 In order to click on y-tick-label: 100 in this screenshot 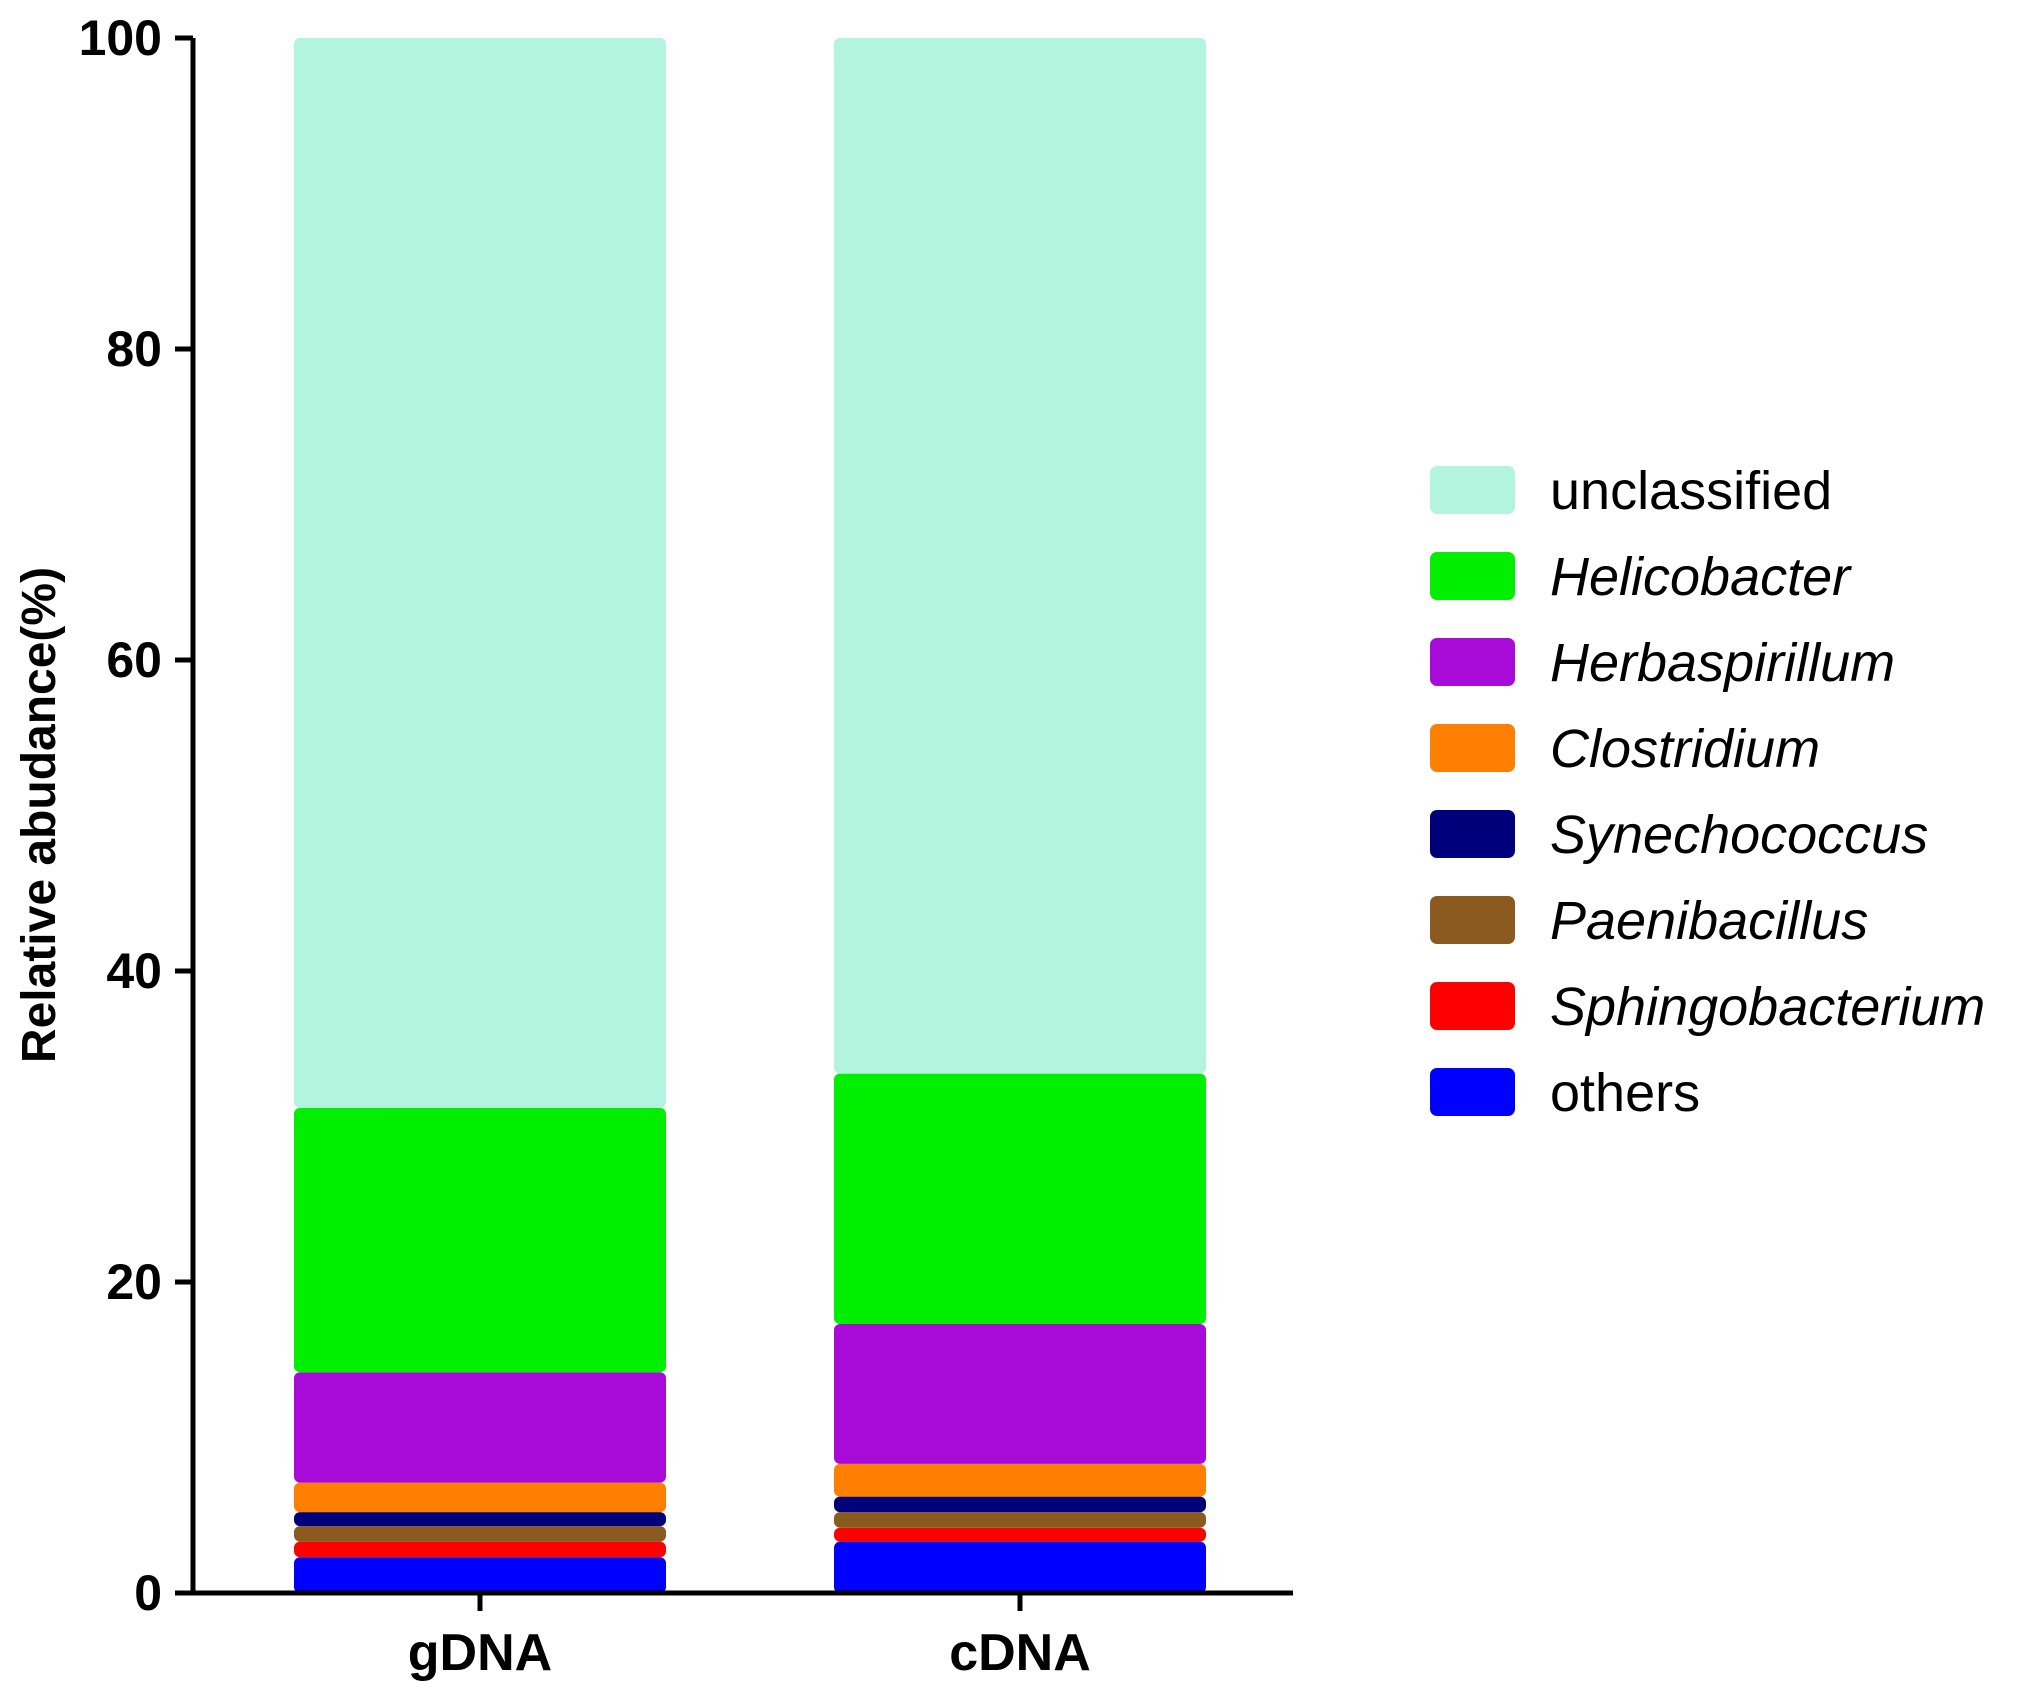, I will do `click(120, 38)`.